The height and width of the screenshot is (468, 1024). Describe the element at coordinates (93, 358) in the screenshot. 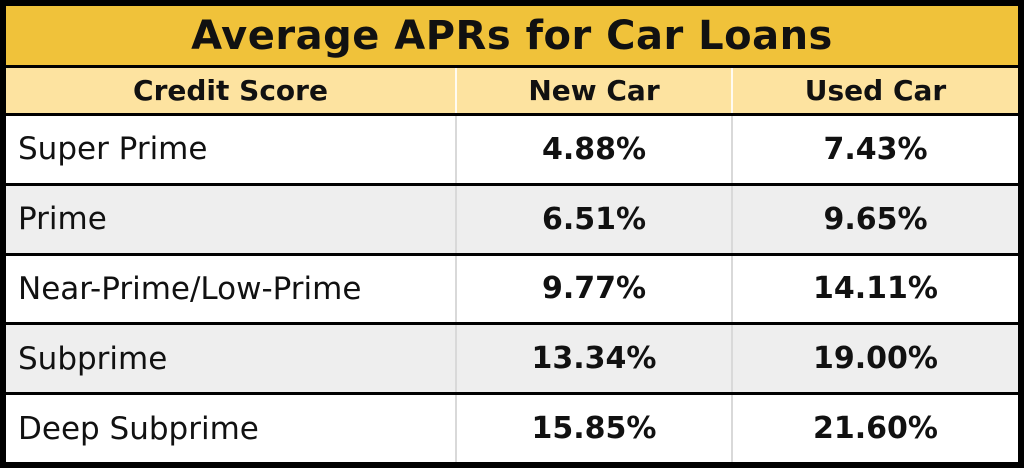

I see `credit-score-cell: Subprime` at that location.